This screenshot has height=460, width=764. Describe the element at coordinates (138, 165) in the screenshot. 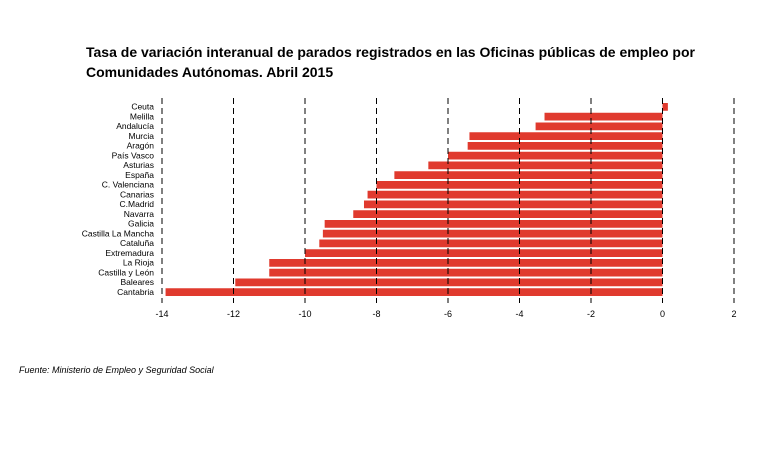

I see `category-label-7: Asturias` at that location.